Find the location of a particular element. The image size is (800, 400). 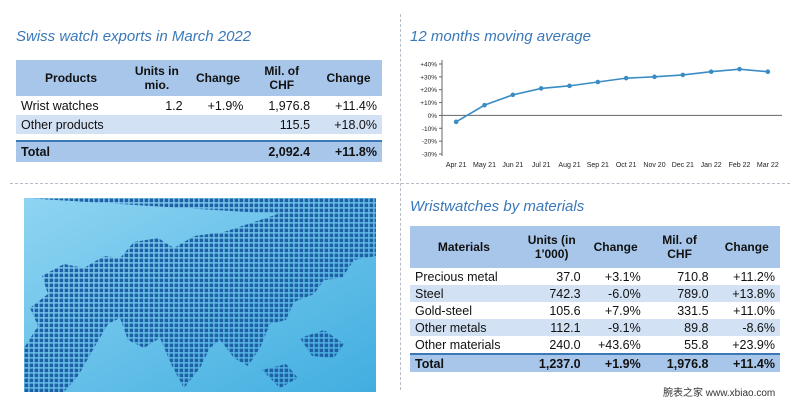

units-cell: 742.3 is located at coordinates (551, 293).